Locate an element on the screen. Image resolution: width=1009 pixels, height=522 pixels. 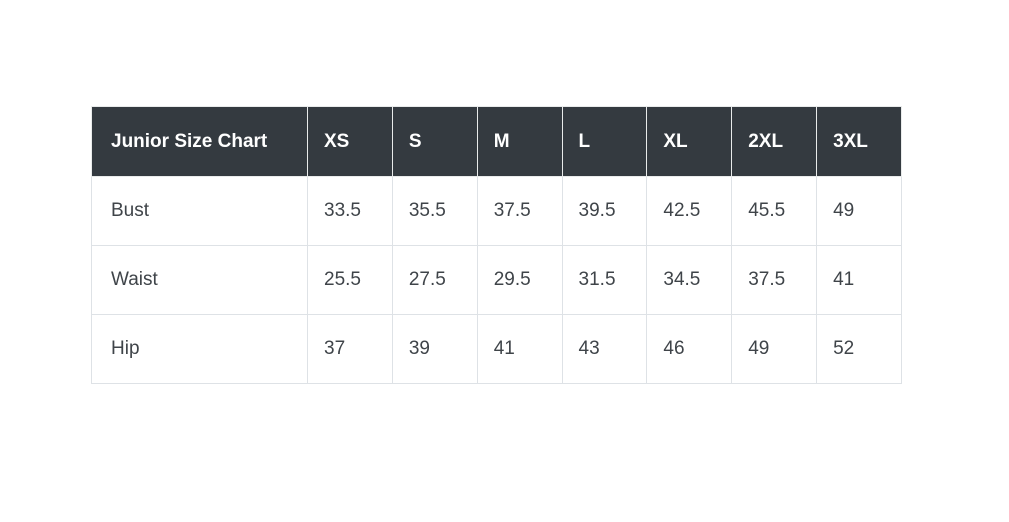
cell-bust-xs: 33.5 is located at coordinates (350, 211).